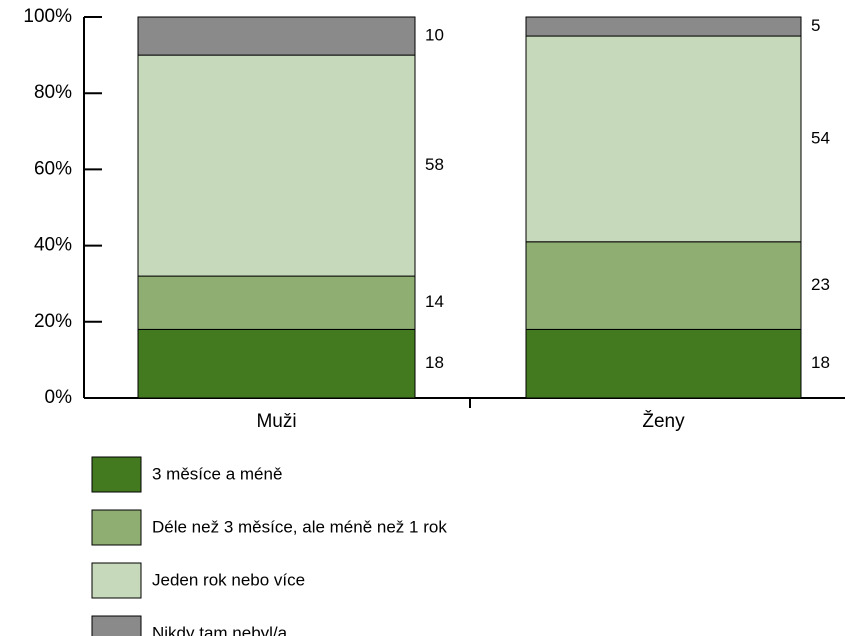 This screenshot has height=636, width=845. Describe the element at coordinates (434, 35) in the screenshot. I see `value-label: 10` at that location.